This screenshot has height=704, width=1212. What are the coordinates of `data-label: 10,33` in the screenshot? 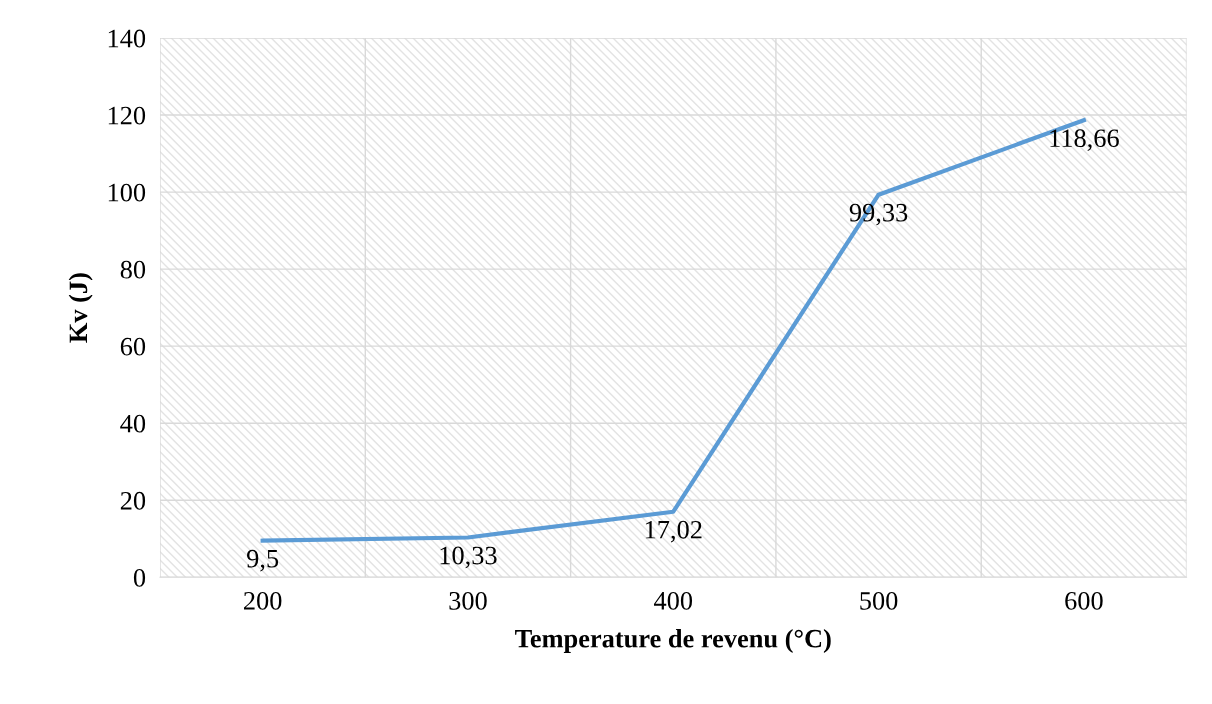 It's located at (468, 557).